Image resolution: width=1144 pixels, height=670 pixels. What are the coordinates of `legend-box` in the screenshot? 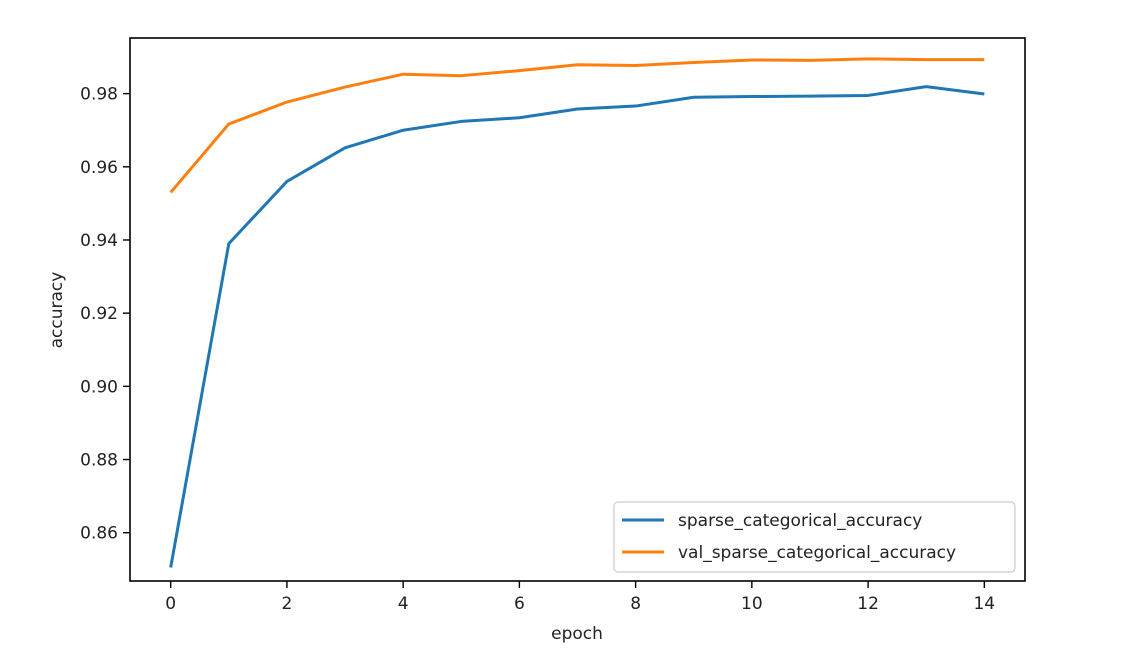 It's located at (814, 537).